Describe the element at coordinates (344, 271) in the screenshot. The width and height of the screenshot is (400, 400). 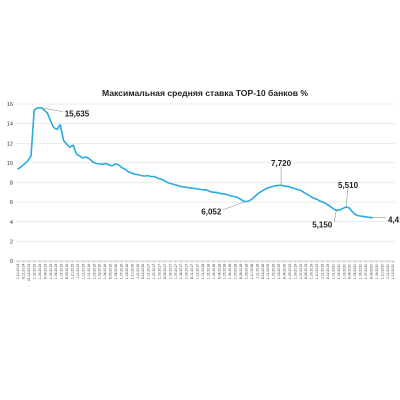
I see `x-tick-label: 1.03.2020` at that location.